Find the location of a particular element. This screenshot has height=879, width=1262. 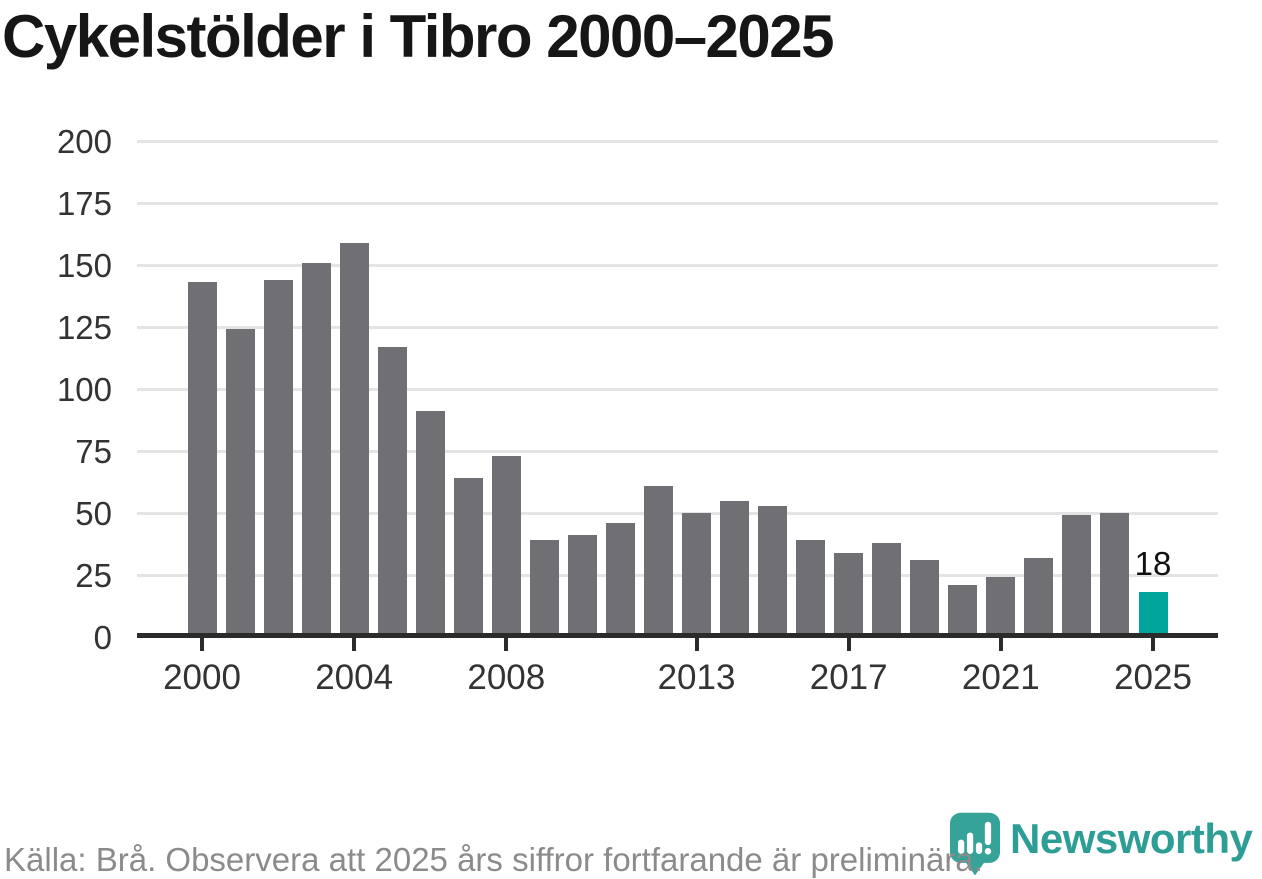

bar-2002 is located at coordinates (278, 458).